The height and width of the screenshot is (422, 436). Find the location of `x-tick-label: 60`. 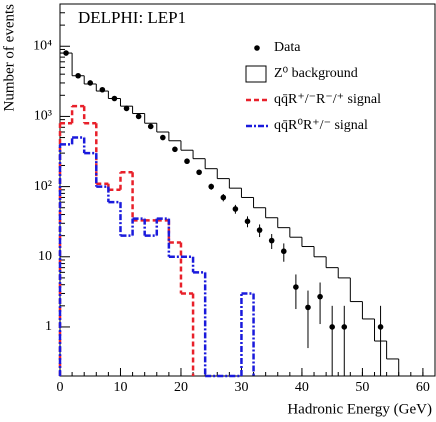

x-tick-label: 60 is located at coordinates (423, 387).